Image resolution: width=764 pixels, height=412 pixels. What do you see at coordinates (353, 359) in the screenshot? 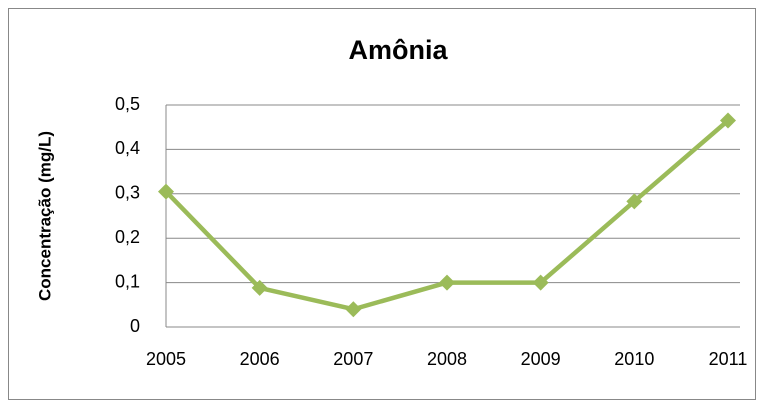
I see `x-tick-label: 2007` at bounding box center [353, 359].